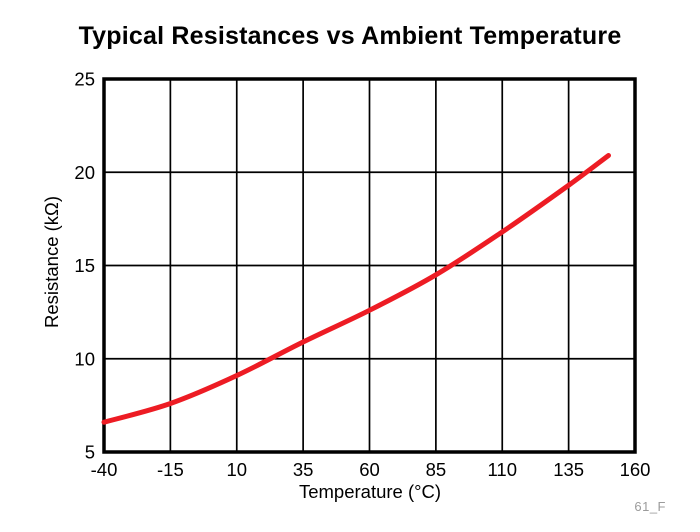  Describe the element at coordinates (84, 265) in the screenshot. I see `y-tick-label: 15` at that location.